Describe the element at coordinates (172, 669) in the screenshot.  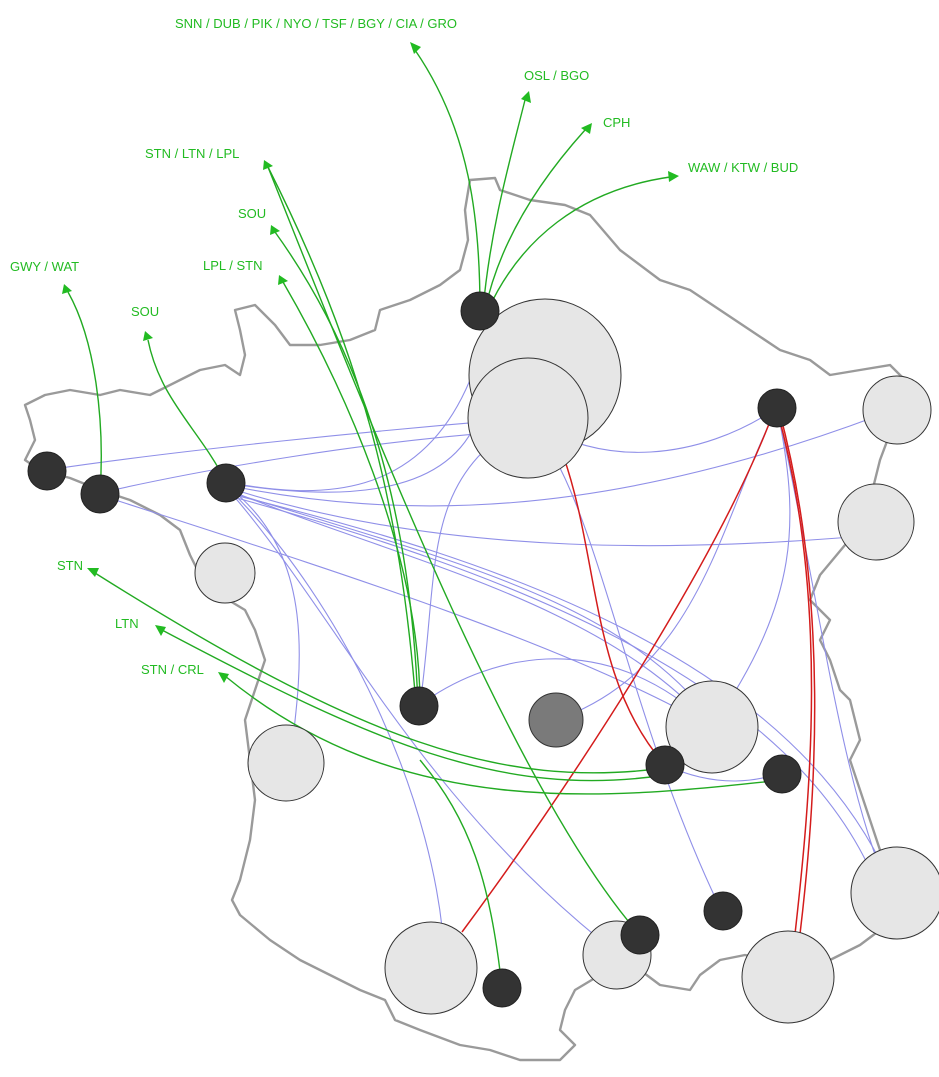
I see `destination-label: STN / CRL` at that location.